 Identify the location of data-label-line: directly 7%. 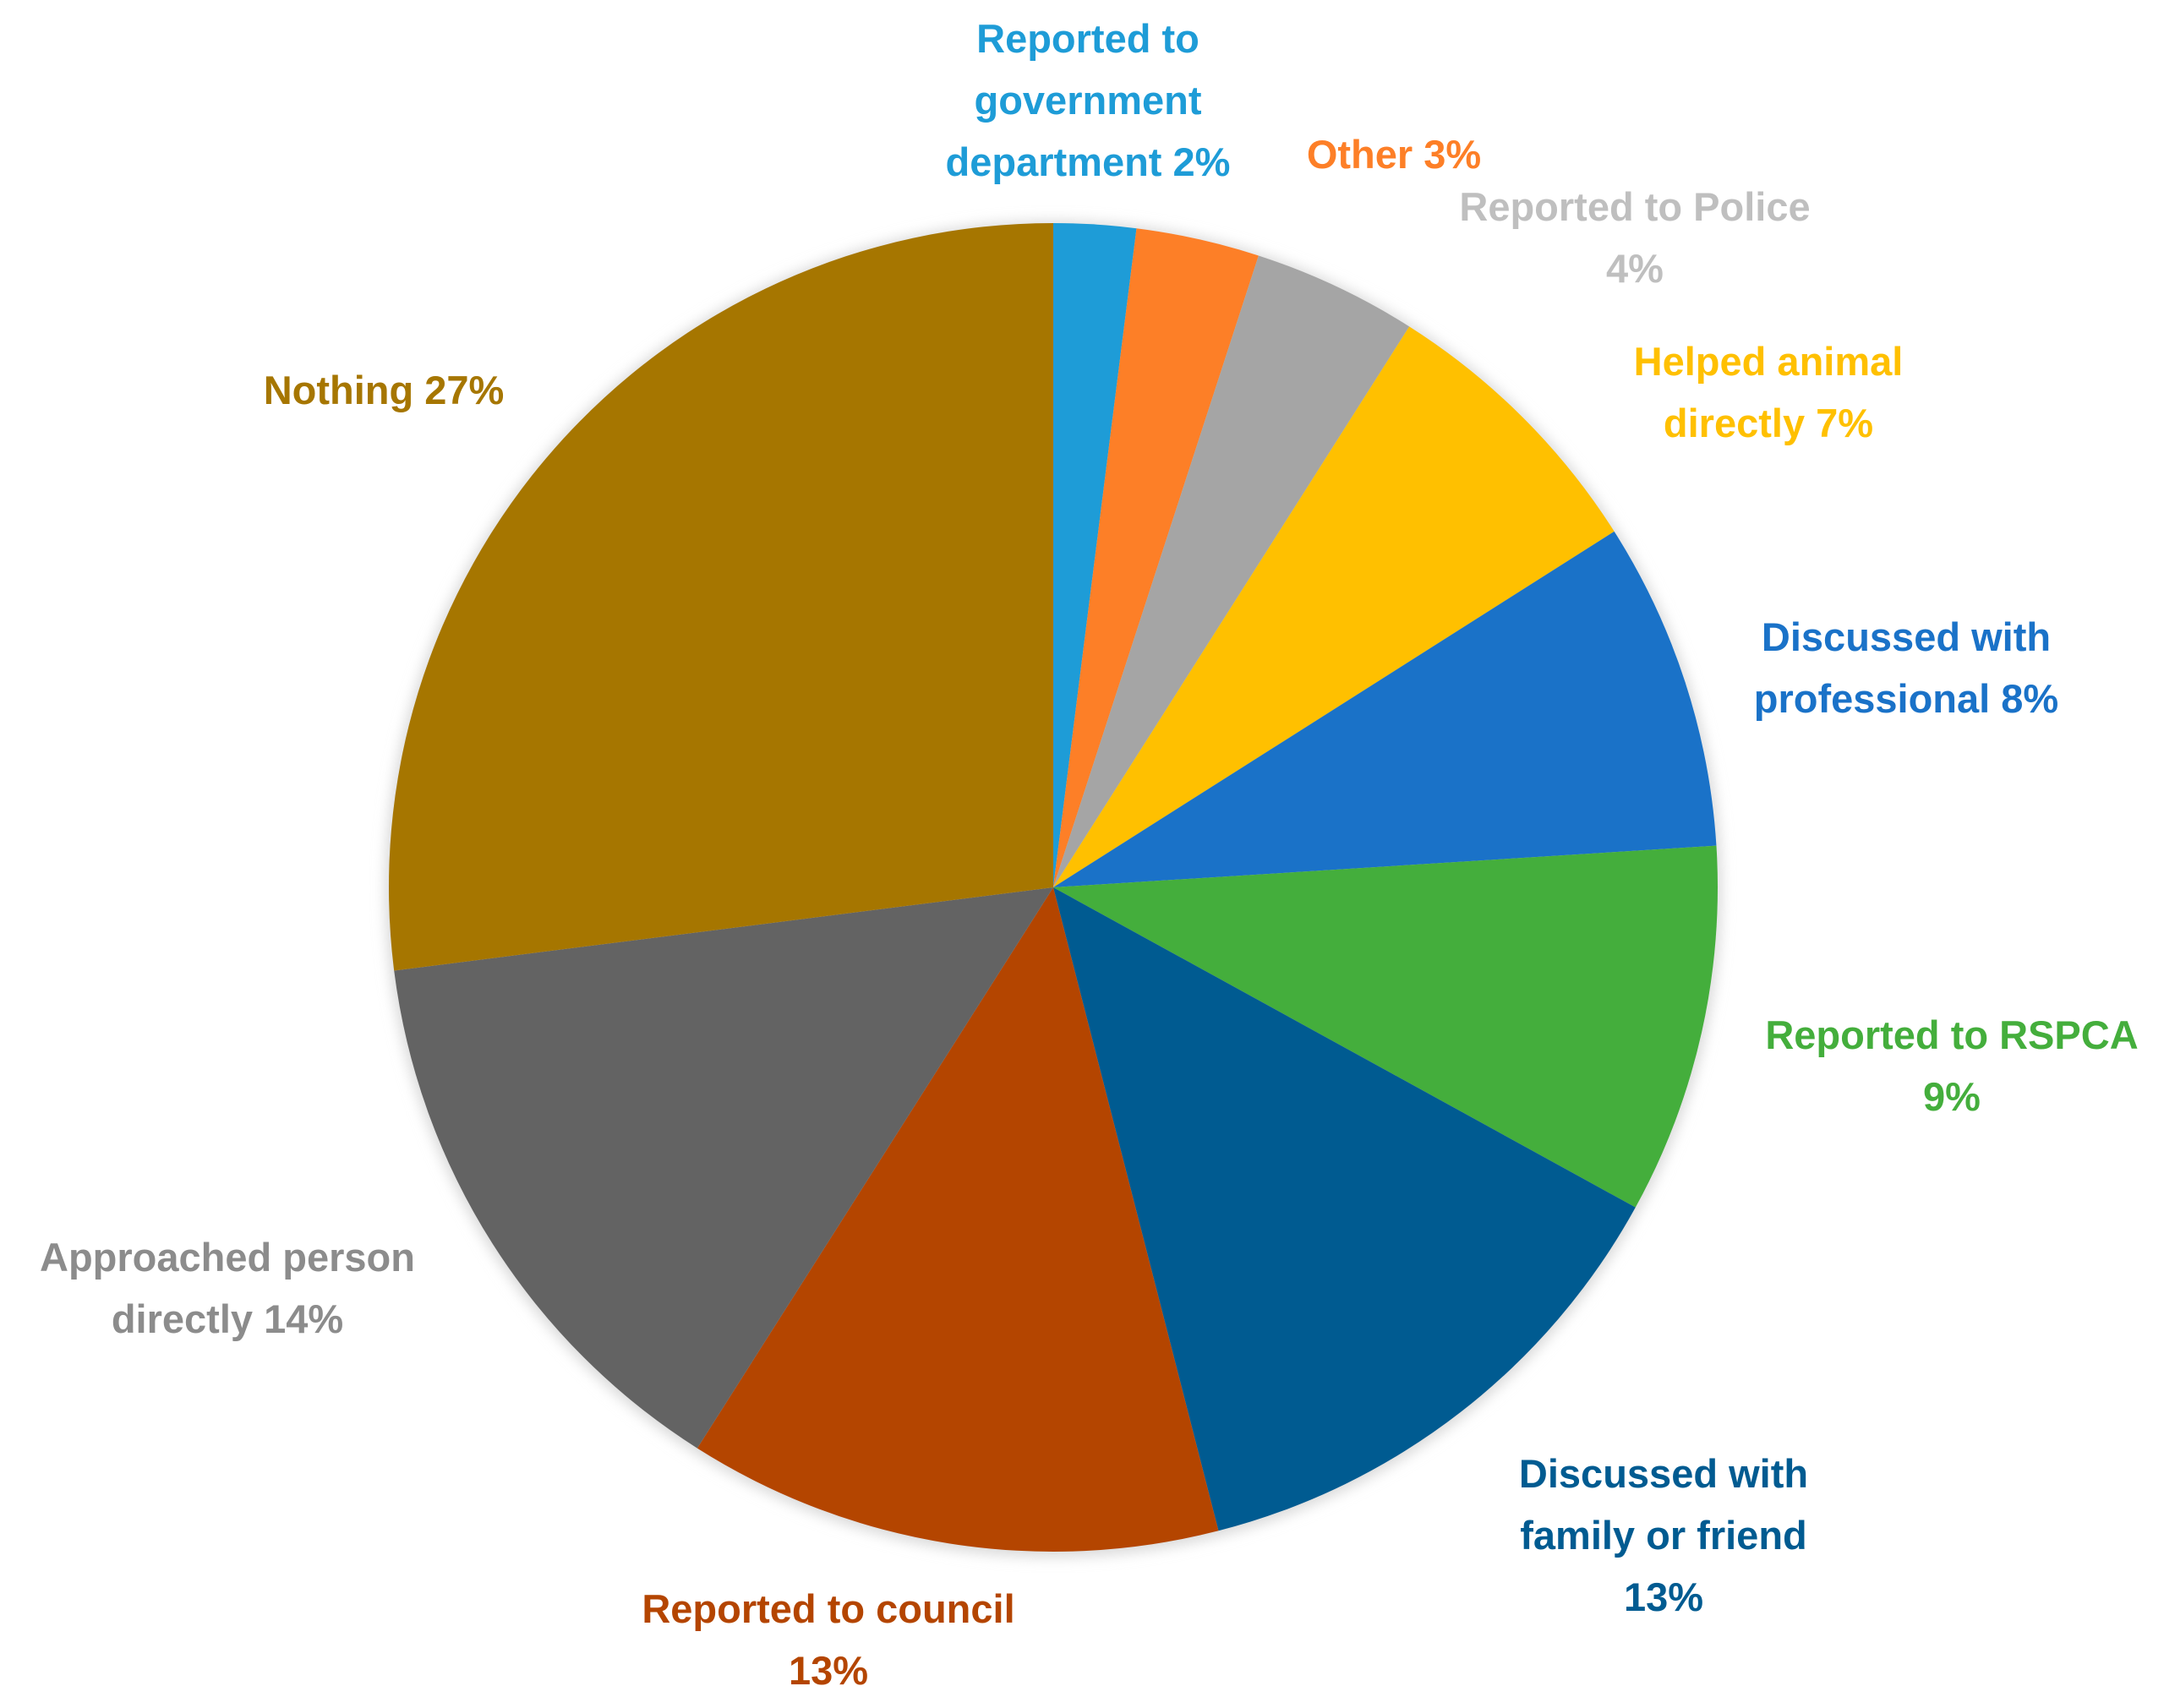
(1769, 423).